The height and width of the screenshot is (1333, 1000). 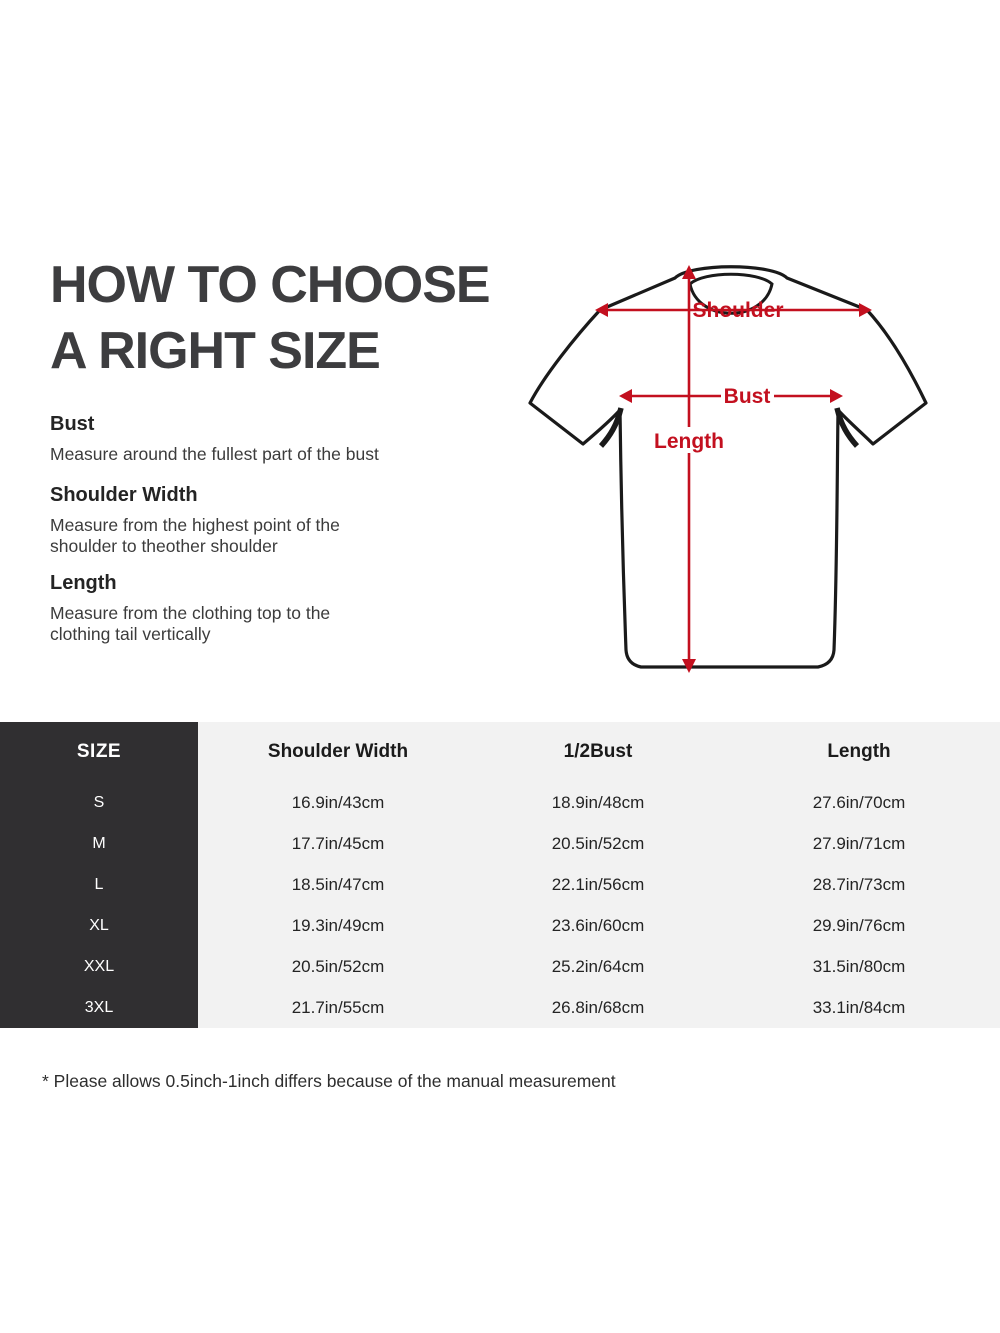 What do you see at coordinates (598, 966) in the screenshot?
I see `table-cell-halfbust: 25.2in/64cm` at bounding box center [598, 966].